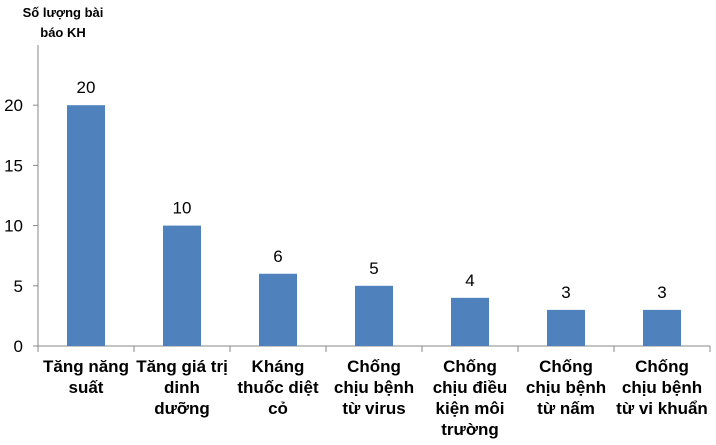 This screenshot has width=716, height=445. Describe the element at coordinates (13, 226) in the screenshot. I see `y-tick-label: 10` at that location.